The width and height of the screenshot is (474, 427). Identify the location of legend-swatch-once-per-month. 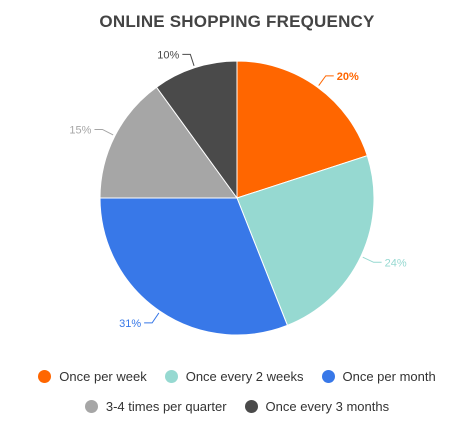
(328, 376).